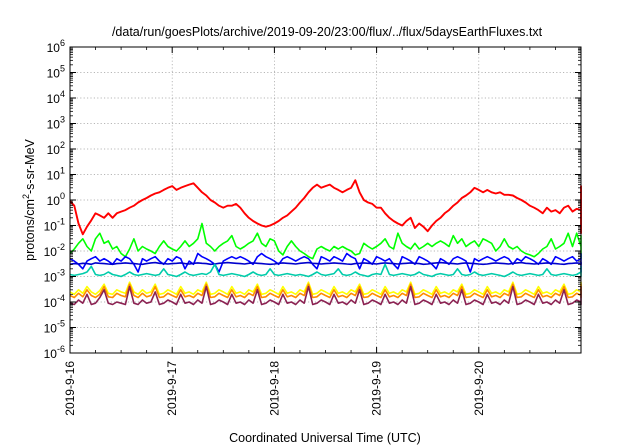  I want to click on y-axis-title-sup: 2, so click(26, 196).